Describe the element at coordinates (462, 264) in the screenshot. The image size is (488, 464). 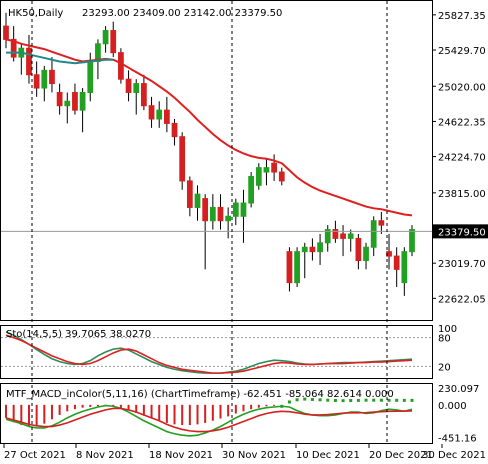
I see `price-tick-label: 23019.70` at that location.